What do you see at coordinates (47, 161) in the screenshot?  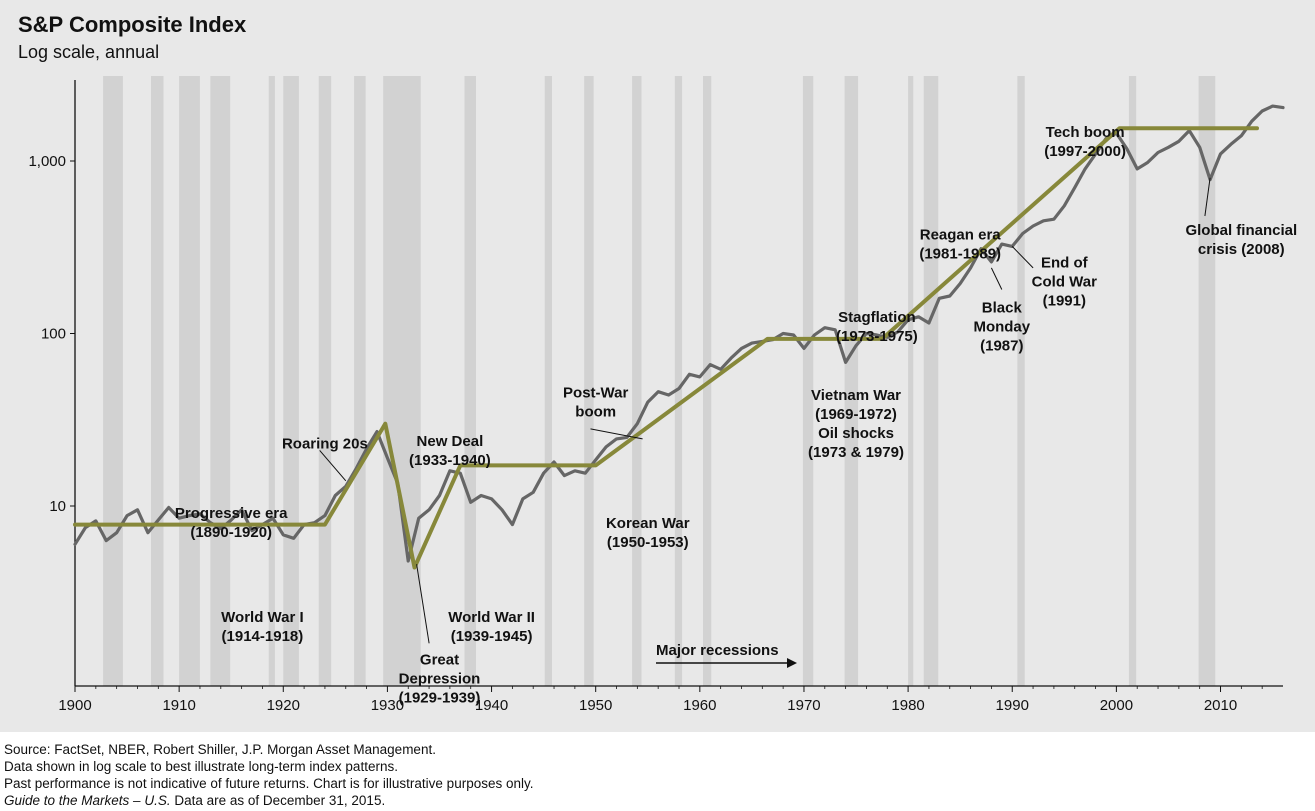 I see `y-tick-label: 1,000` at bounding box center [47, 161].